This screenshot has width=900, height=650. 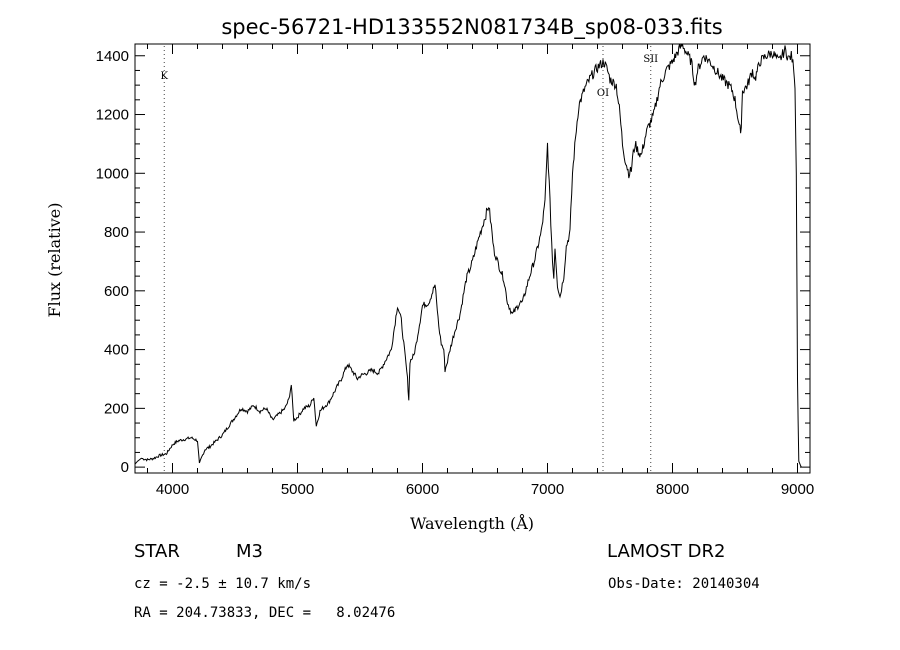 What do you see at coordinates (265, 613) in the screenshot?
I see `coordinates-readout: RA = 204.73833, DEC = 8.02476` at bounding box center [265, 613].